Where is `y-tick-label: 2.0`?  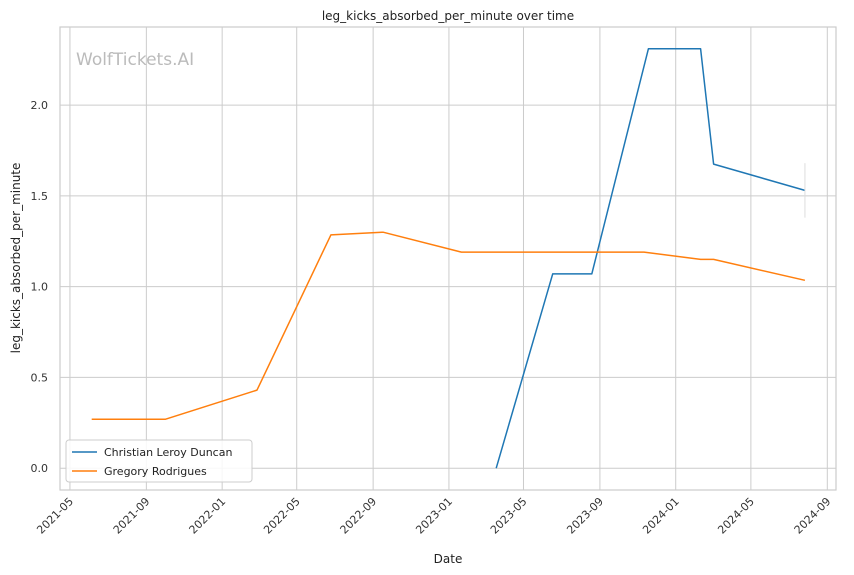 y-tick-label: 2.0 is located at coordinates (40, 105).